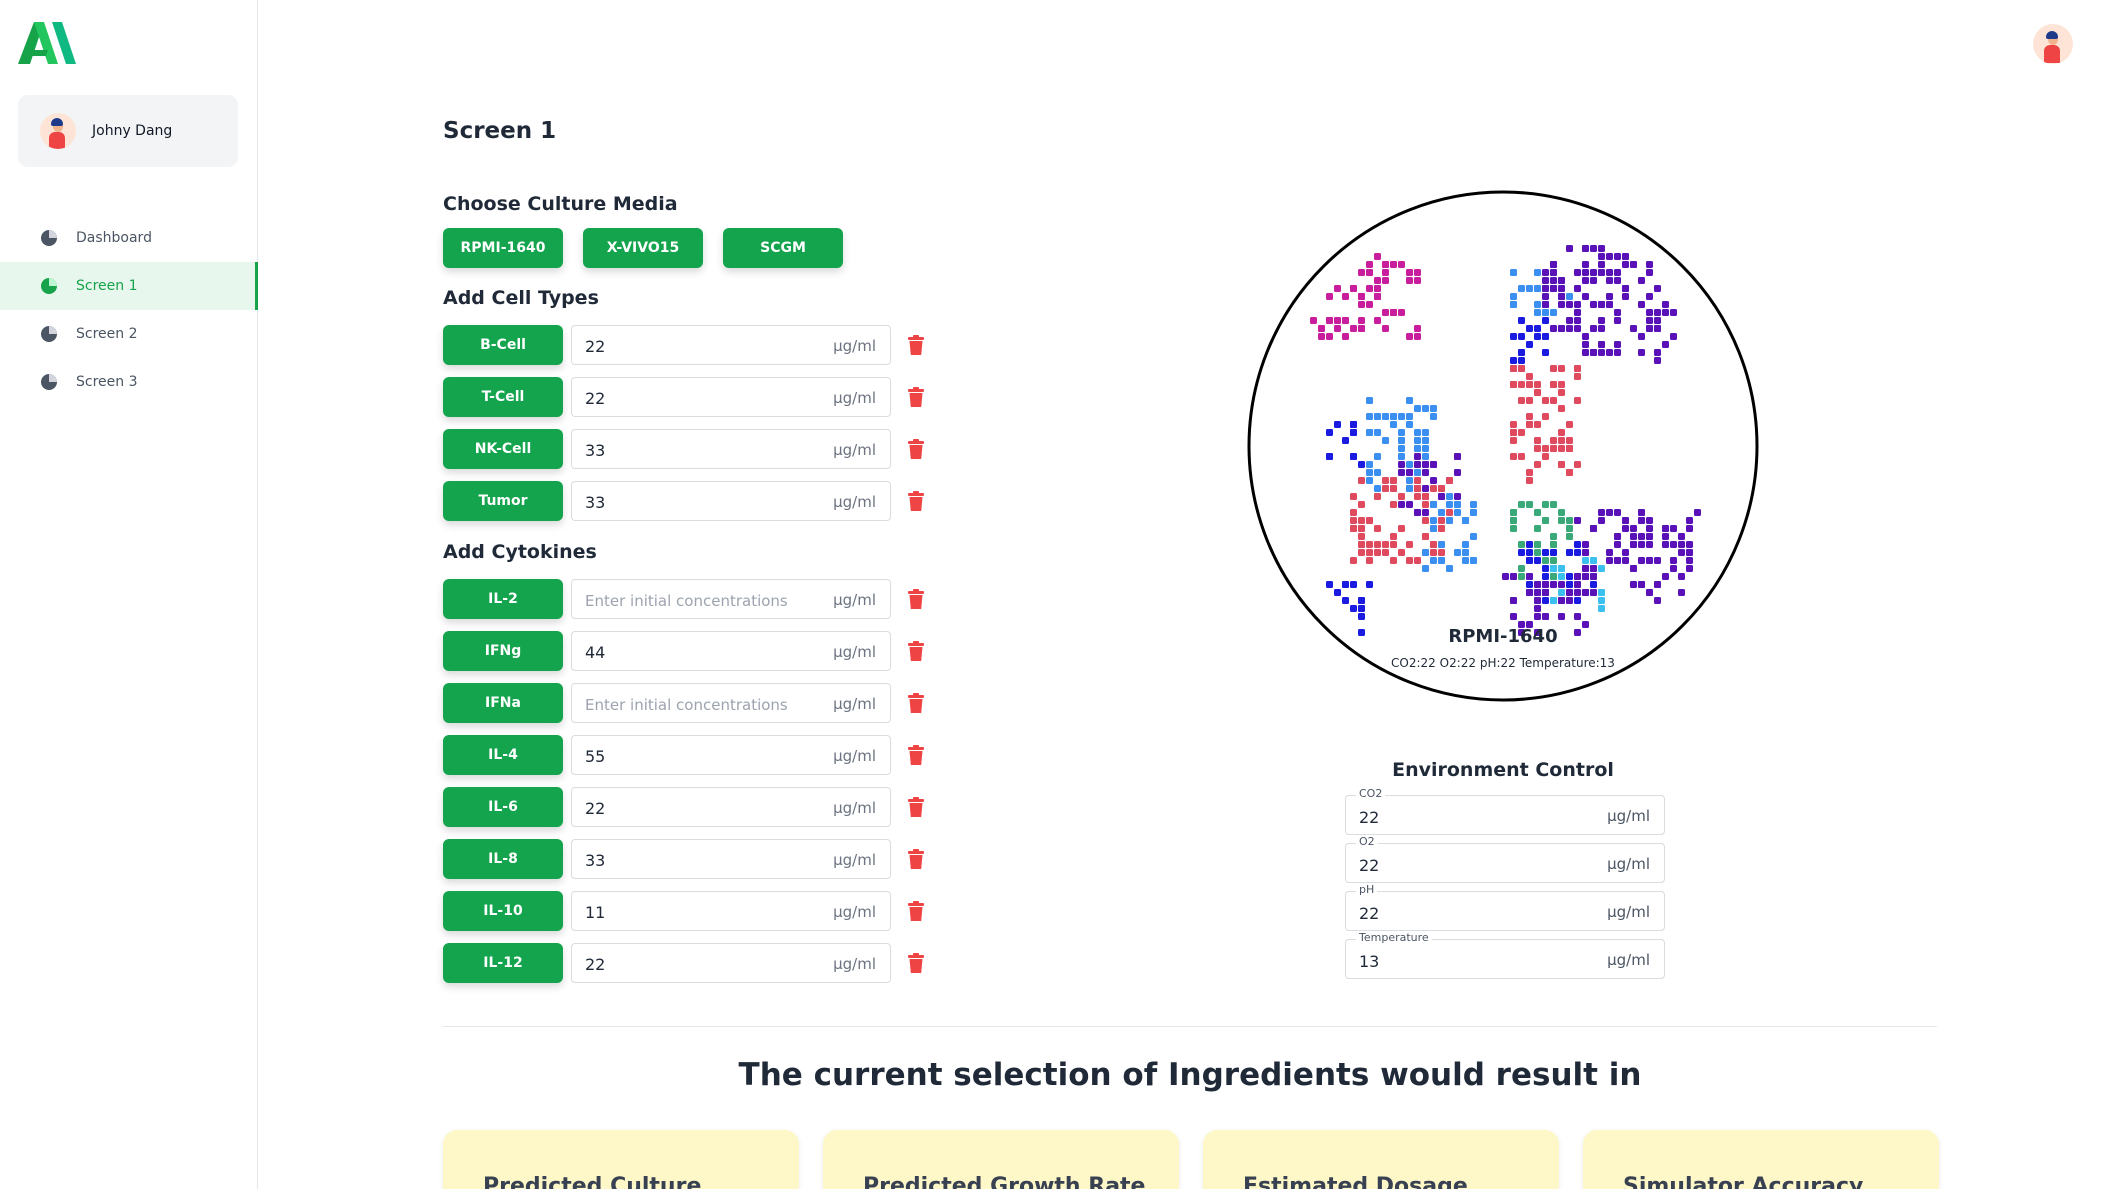 This screenshot has height=1189, width=2107. What do you see at coordinates (503, 859) in the screenshot?
I see `cytokine-tag: IL-8` at bounding box center [503, 859].